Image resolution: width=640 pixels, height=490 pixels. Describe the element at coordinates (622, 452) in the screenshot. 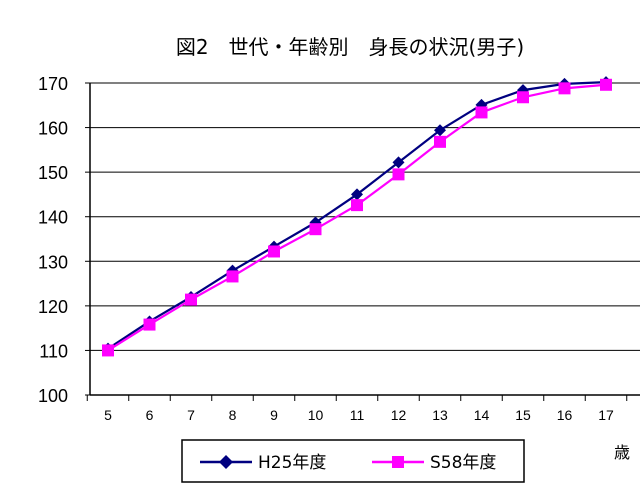

I see `x-axis-unit: 歳` at that location.